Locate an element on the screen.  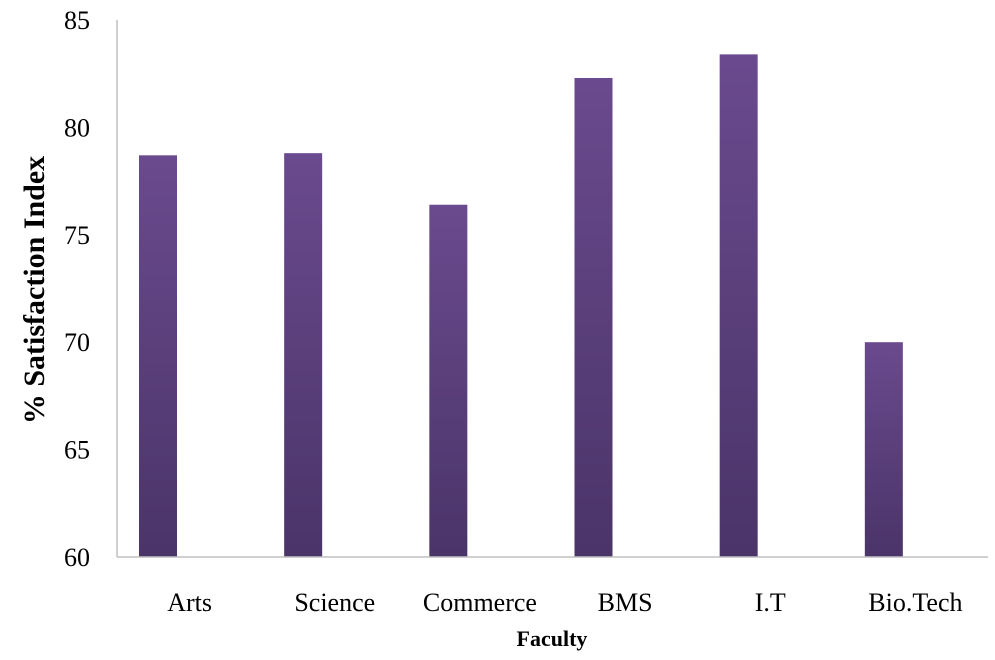
y-tick-label: 80 is located at coordinates (77, 127).